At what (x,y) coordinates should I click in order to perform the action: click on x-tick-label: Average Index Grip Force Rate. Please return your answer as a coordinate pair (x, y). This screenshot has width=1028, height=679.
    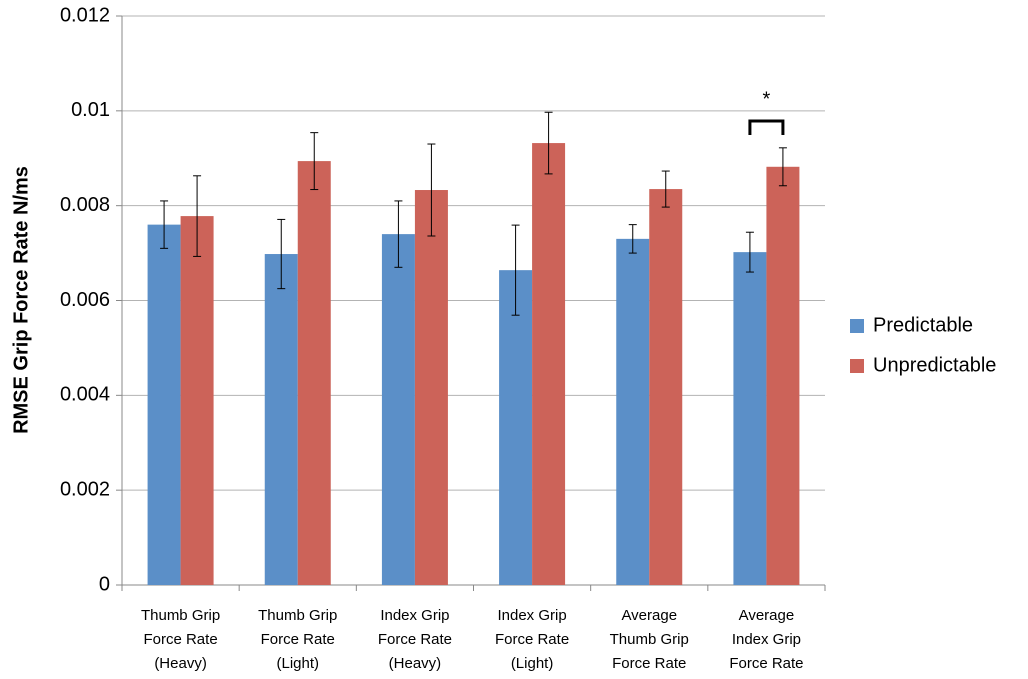
    Looking at the image, I should click on (766, 639).